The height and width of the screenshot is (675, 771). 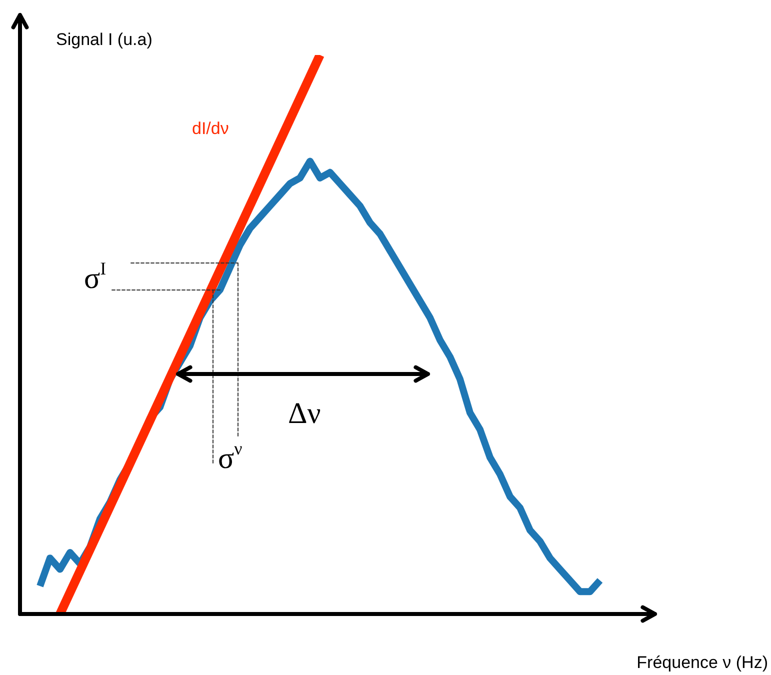 What do you see at coordinates (702, 662) in the screenshot?
I see `x-axis-title: Fréquence ν (Hz)` at bounding box center [702, 662].